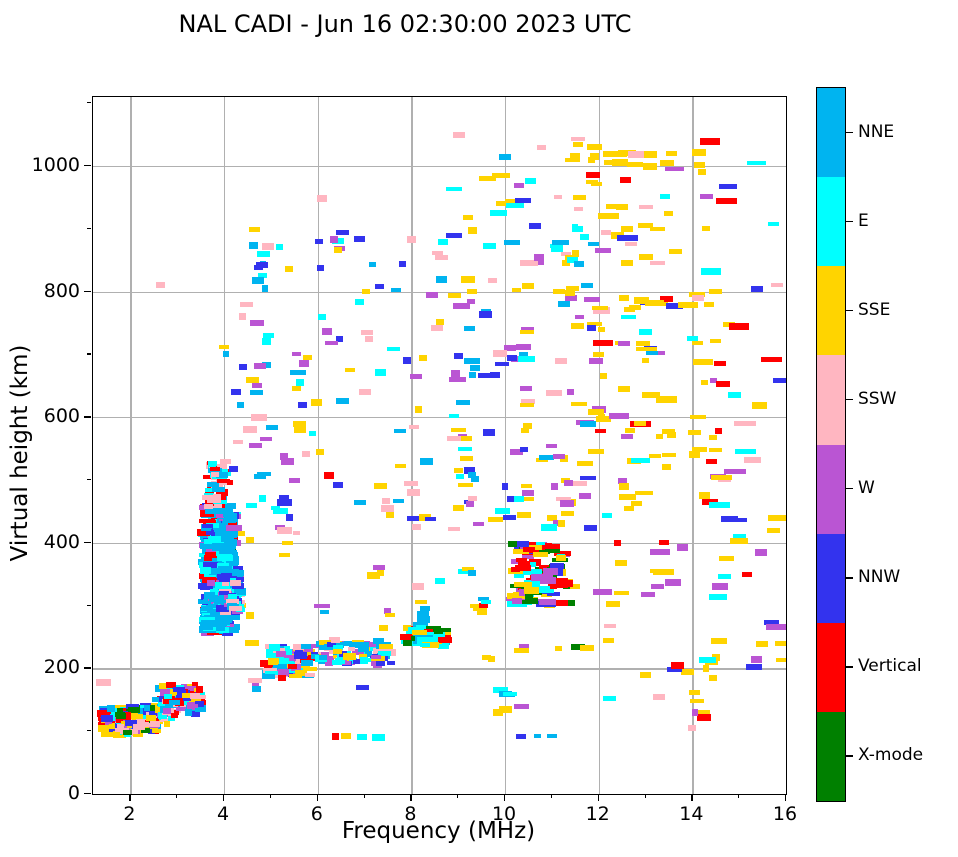  Describe the element at coordinates (89, 103) in the screenshot. I see `y-minor-tick` at that location.